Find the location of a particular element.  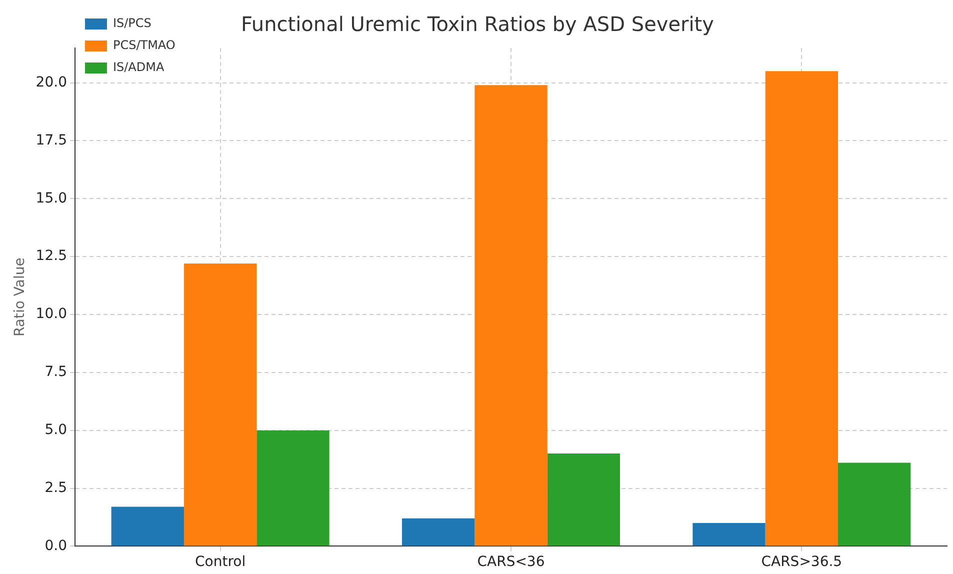

y-tick-label: 20.0 is located at coordinates (51, 82).